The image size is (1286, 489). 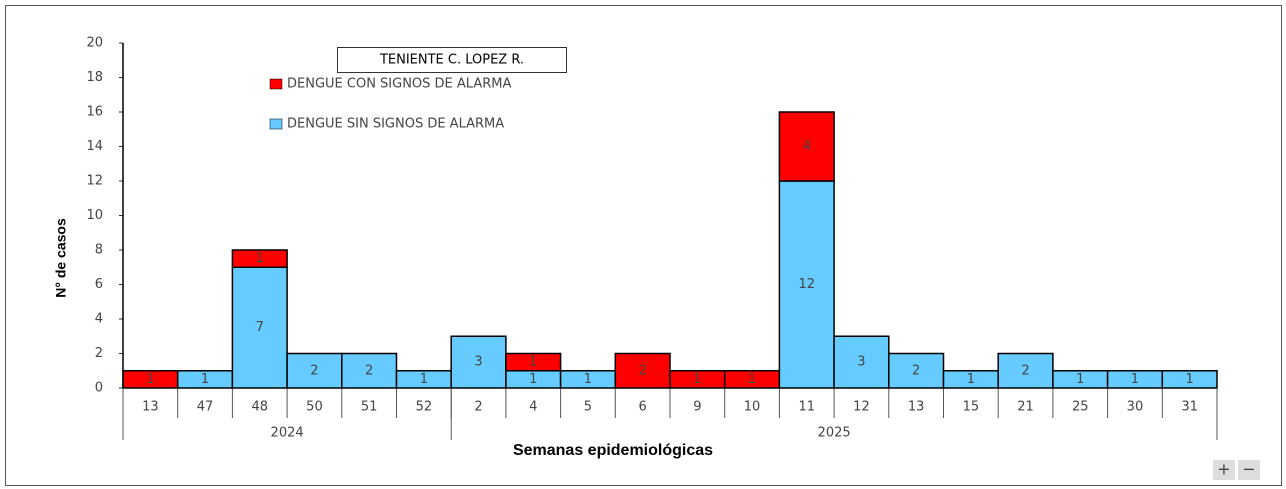 What do you see at coordinates (1025, 407) in the screenshot?
I see `x-tick-label: 21` at bounding box center [1025, 407].